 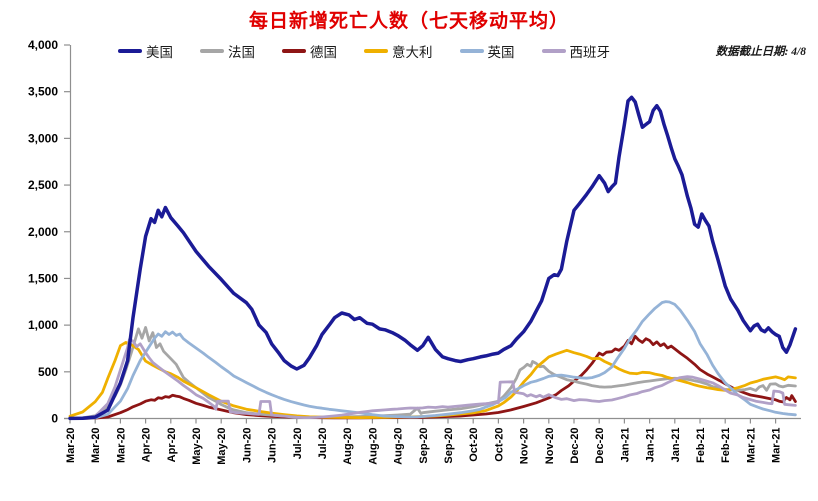 I want to click on legend-label-uk: 英国, so click(x=501, y=52).